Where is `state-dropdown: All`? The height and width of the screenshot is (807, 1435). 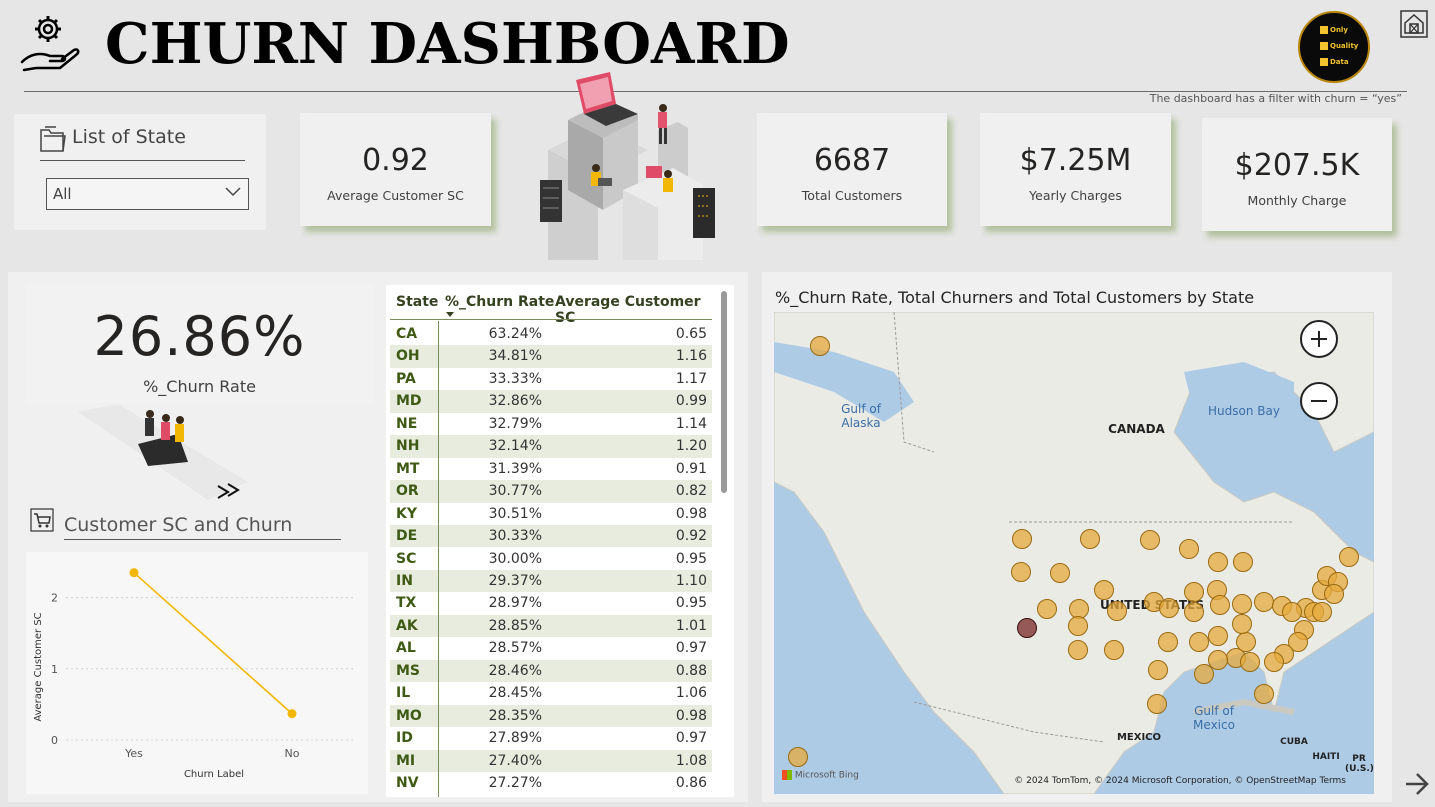
state-dropdown: All is located at coordinates (147, 194).